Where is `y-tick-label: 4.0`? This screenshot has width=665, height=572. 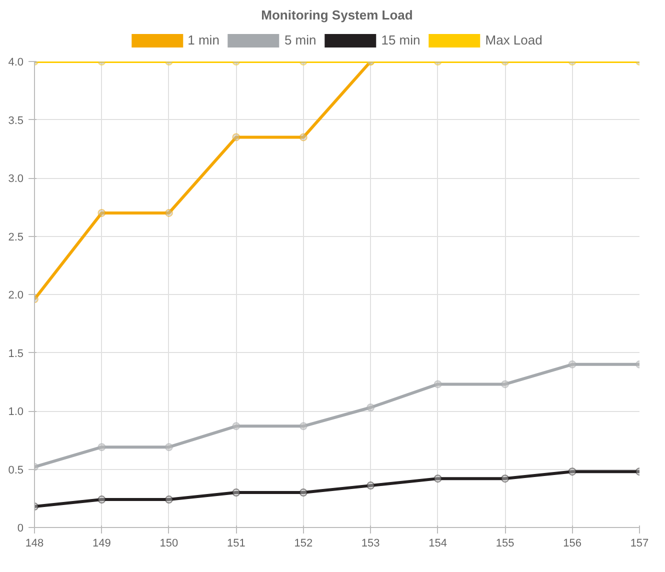
y-tick-label: 4.0 is located at coordinates (16, 62).